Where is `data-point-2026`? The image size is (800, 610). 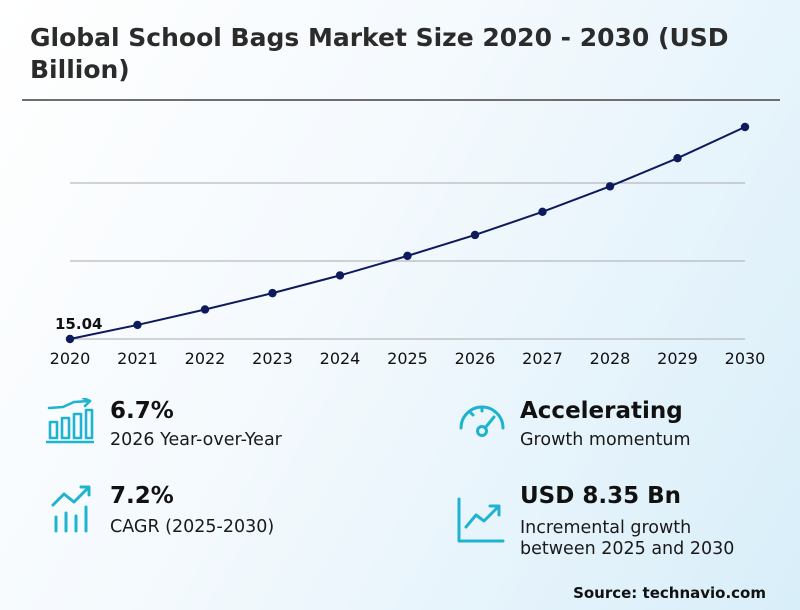 data-point-2026 is located at coordinates (475, 235).